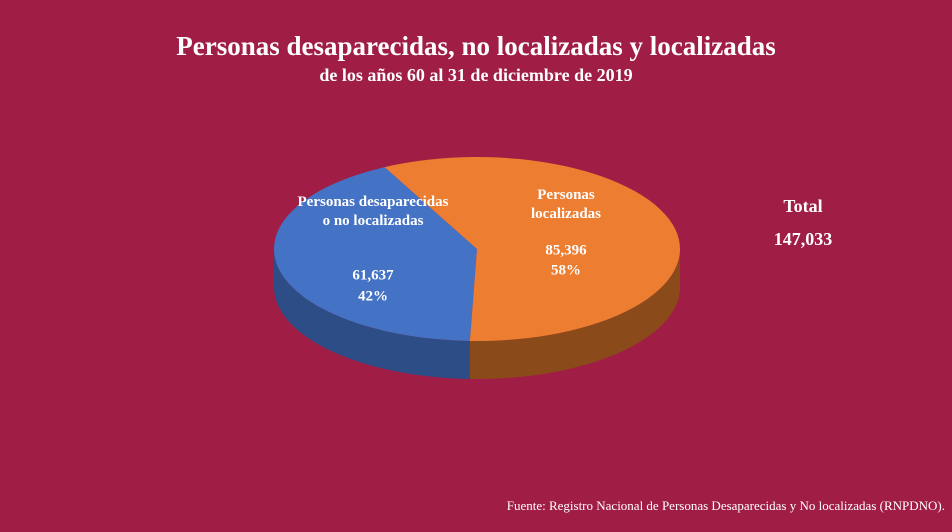  Describe the element at coordinates (566, 270) in the screenshot. I see `percentage-label: 58%` at that location.